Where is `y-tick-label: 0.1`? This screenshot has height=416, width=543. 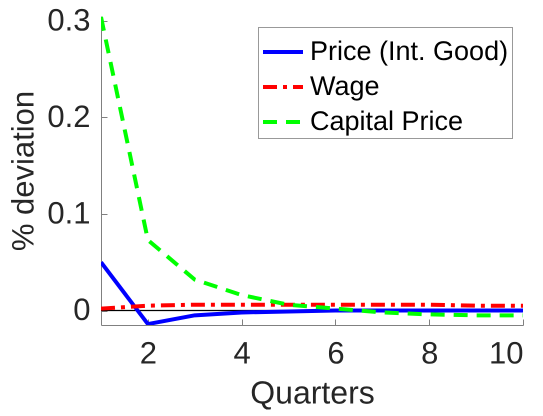 y-tick-label: 0.1 is located at coordinates (68, 212).